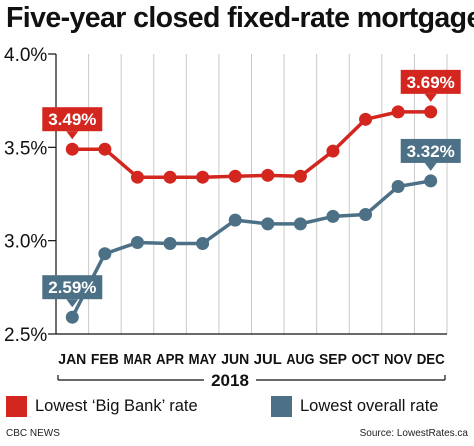 This screenshot has width=474, height=446. What do you see at coordinates (137, 359) in the screenshot?
I see `x-tick-label-mar: MAR` at bounding box center [137, 359].